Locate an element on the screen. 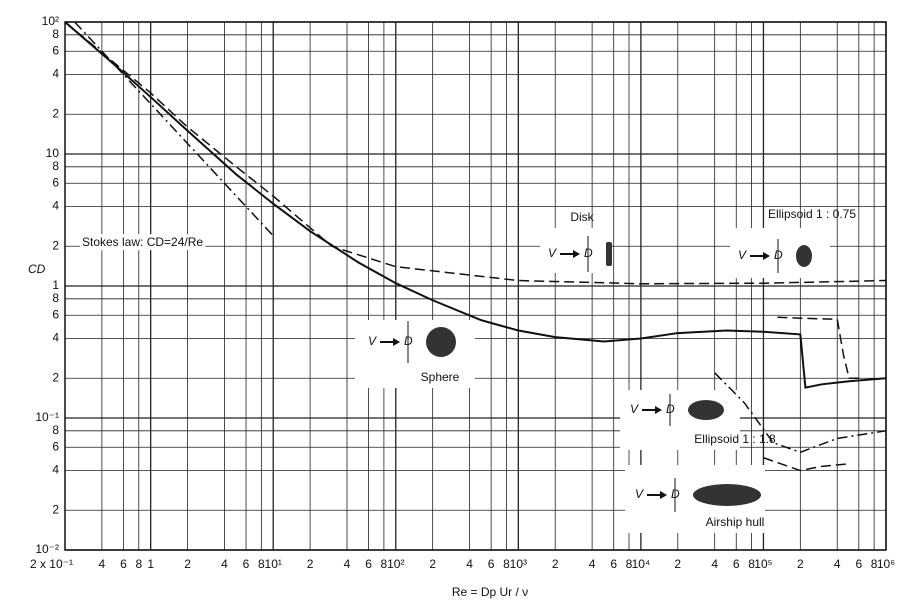  y-tick-label: 10² is located at coordinates (50, 21).